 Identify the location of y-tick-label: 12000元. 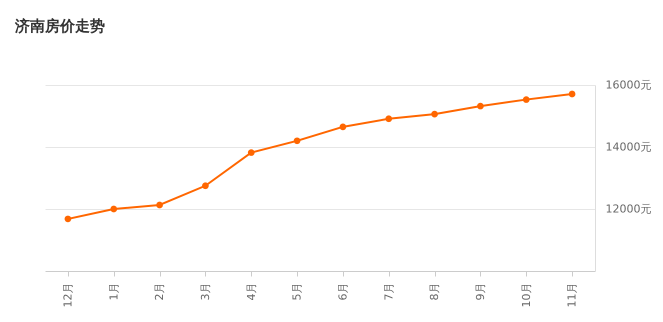
(629, 209).